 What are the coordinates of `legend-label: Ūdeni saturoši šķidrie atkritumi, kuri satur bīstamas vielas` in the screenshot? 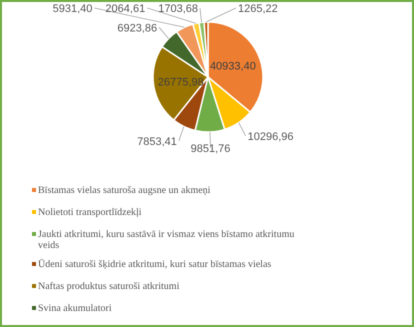 It's located at (155, 264).